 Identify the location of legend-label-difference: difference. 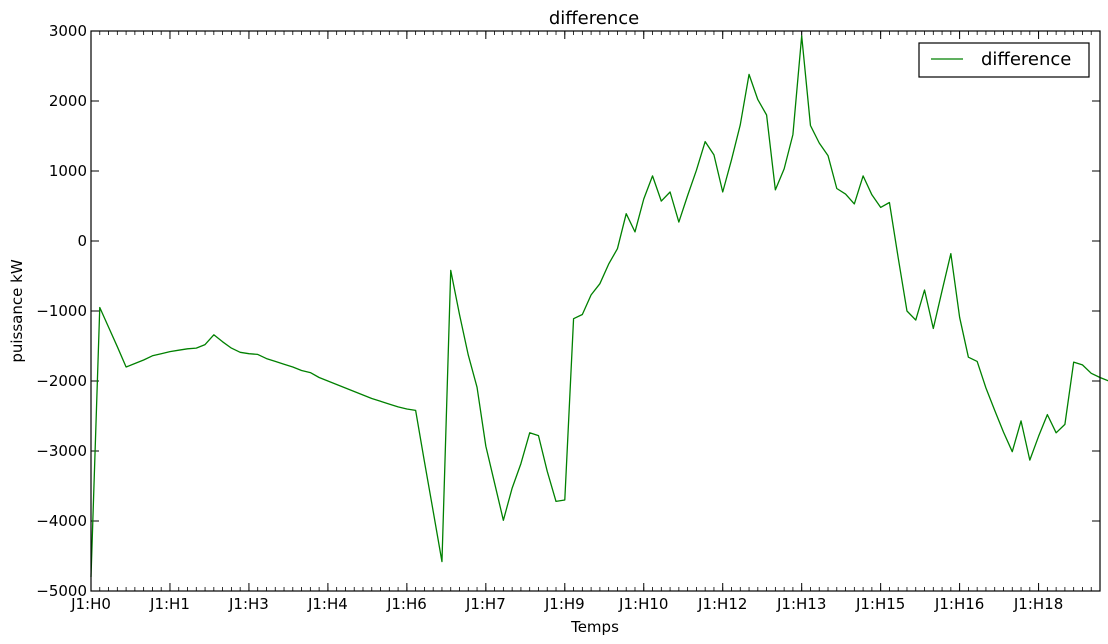
(1026, 59).